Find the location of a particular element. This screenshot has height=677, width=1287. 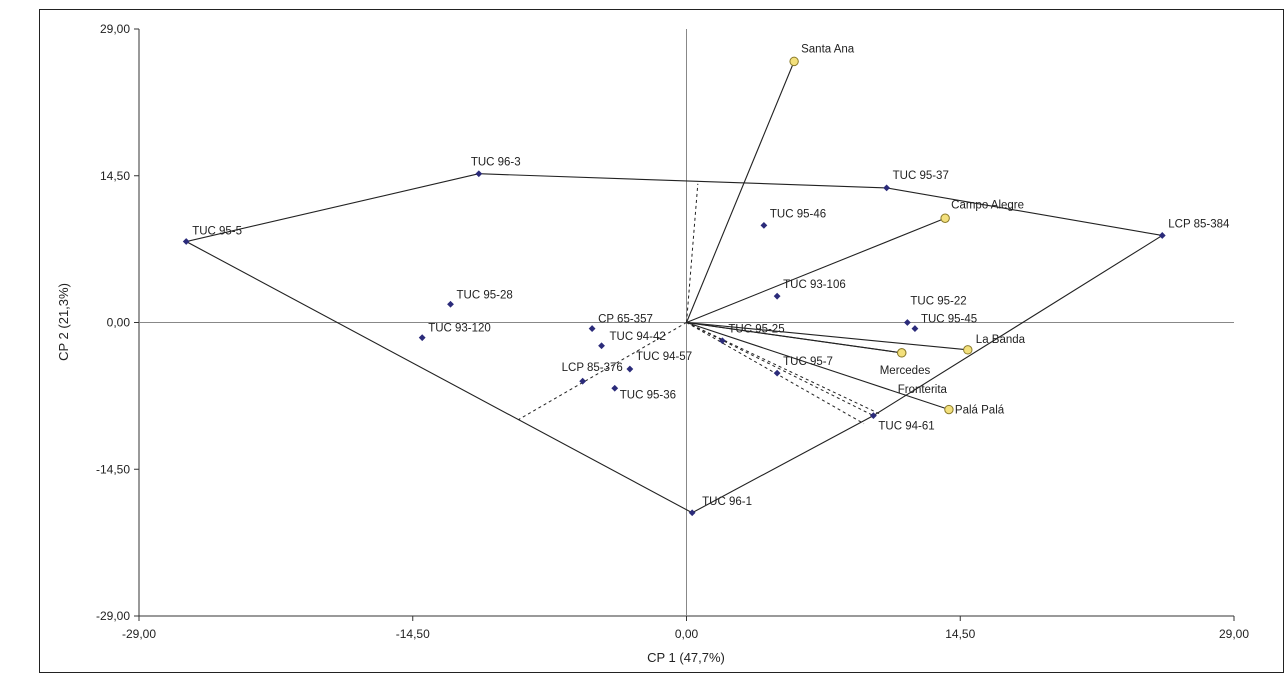

label-la-banda: La Banda is located at coordinates (1001, 340).